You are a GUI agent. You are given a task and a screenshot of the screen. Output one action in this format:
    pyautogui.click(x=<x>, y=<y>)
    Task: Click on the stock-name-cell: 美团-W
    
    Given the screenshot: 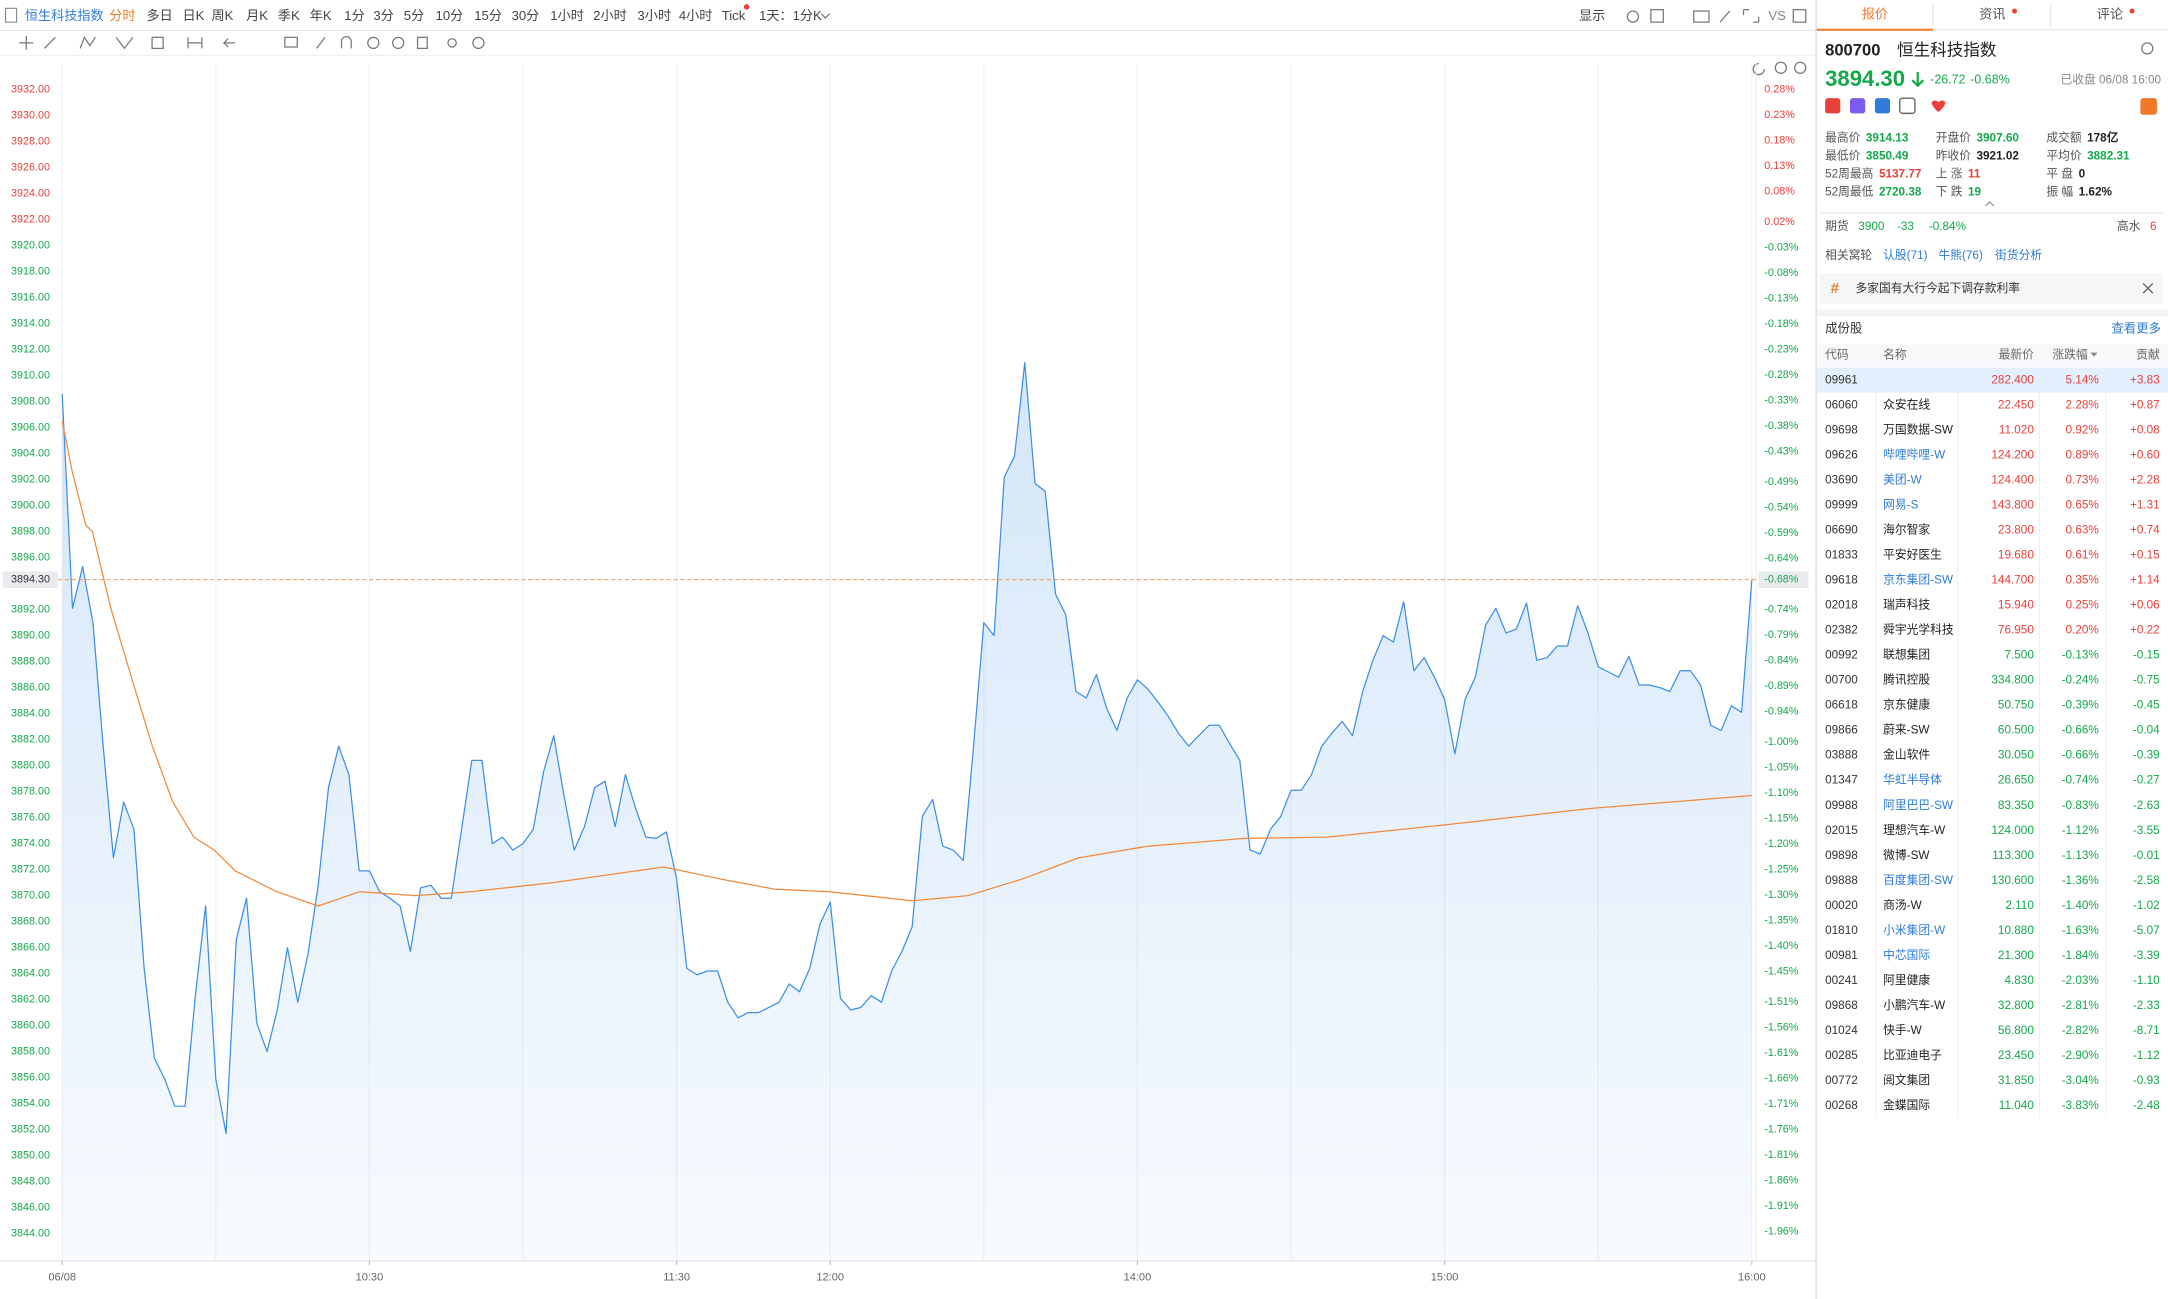 What is the action you would take?
    pyautogui.click(x=1902, y=479)
    